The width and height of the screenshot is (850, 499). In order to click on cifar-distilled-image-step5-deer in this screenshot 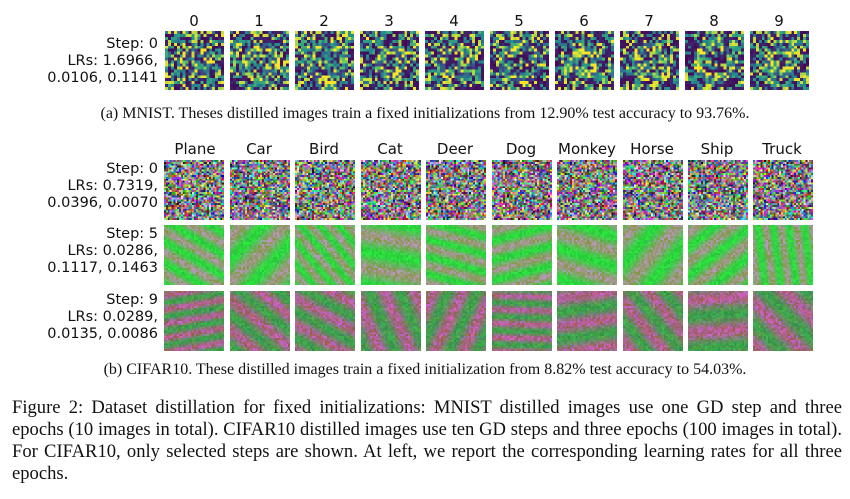, I will do `click(456, 255)`.